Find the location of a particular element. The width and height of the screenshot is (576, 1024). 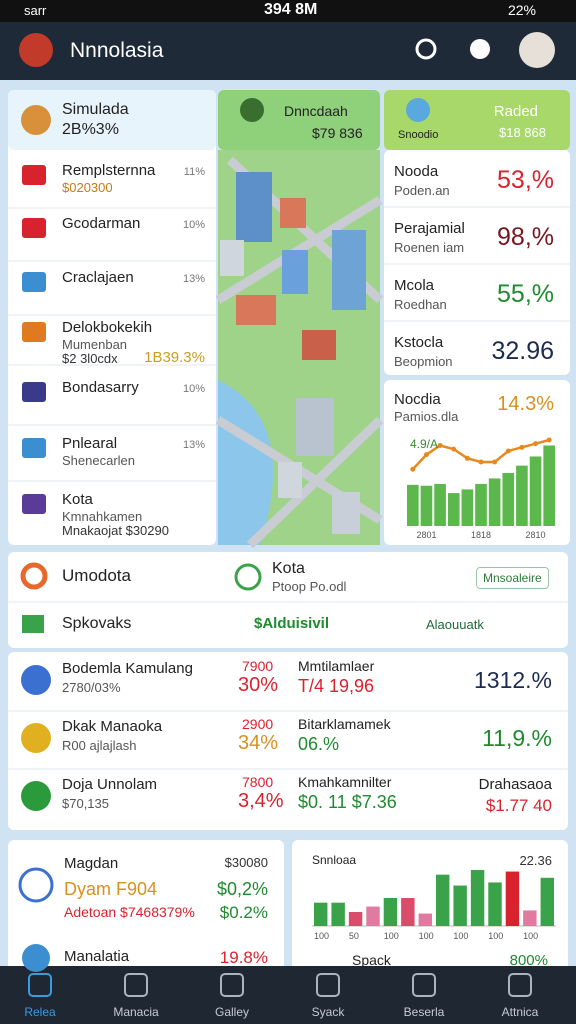

x-tick-label: 50 is located at coordinates (353, 936).